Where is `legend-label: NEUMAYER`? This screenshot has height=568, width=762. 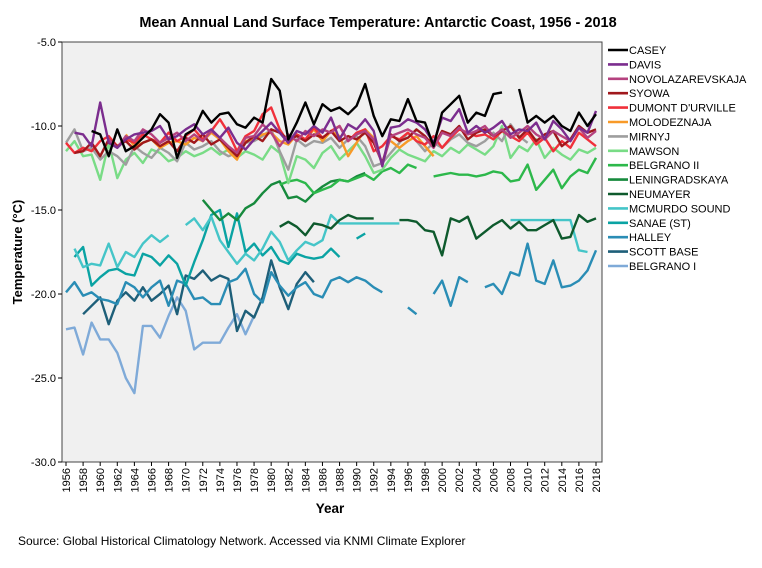 legend-label: NEUMAYER is located at coordinates (660, 195).